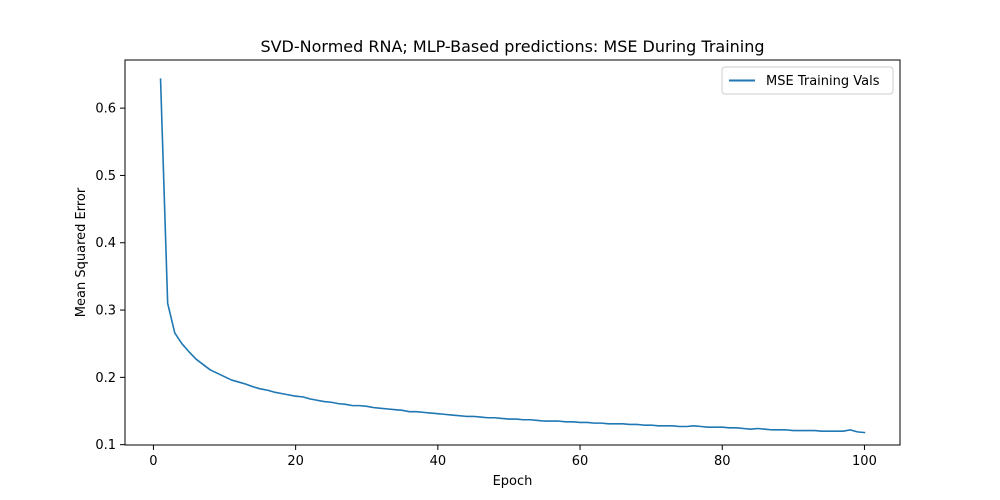  I want to click on x-tick-label: 80, so click(722, 461).